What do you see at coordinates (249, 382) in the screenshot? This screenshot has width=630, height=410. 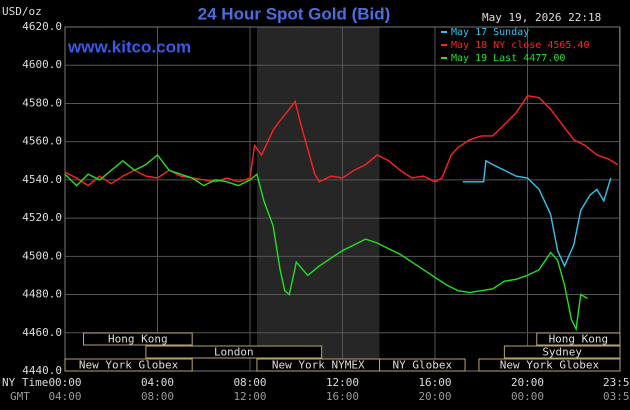 I see `x-tick-label: 08:00` at bounding box center [249, 382].